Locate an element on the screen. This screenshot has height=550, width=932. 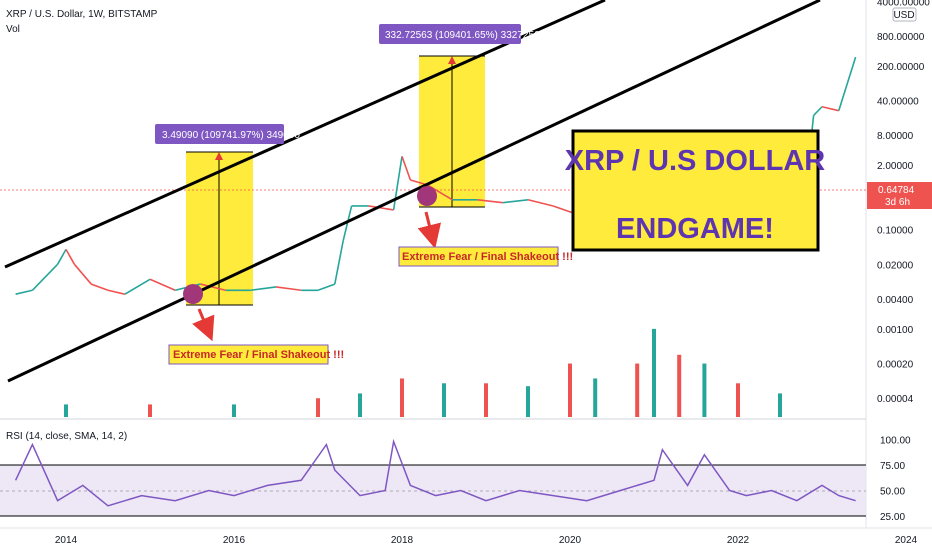
price-tick-0: 4000.00000 is located at coordinates (903, 4).